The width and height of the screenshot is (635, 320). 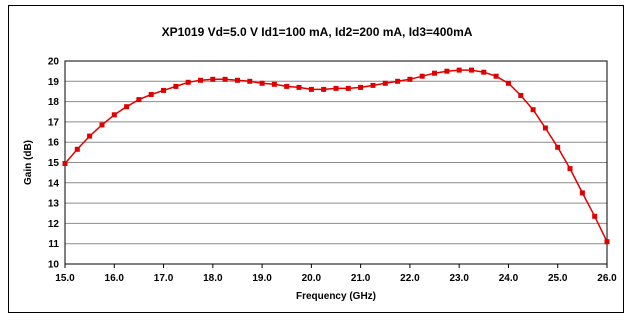 What do you see at coordinates (262, 278) in the screenshot?
I see `x-tick-label: 19.0` at bounding box center [262, 278].